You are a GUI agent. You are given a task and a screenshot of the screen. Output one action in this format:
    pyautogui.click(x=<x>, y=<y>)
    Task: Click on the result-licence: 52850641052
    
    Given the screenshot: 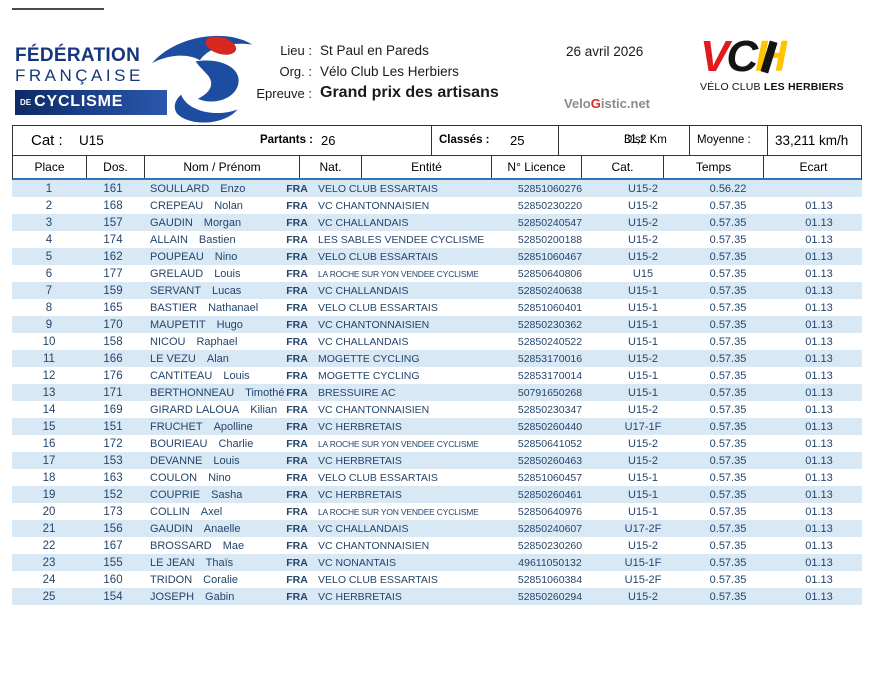 What is the action you would take?
    pyautogui.click(x=550, y=443)
    